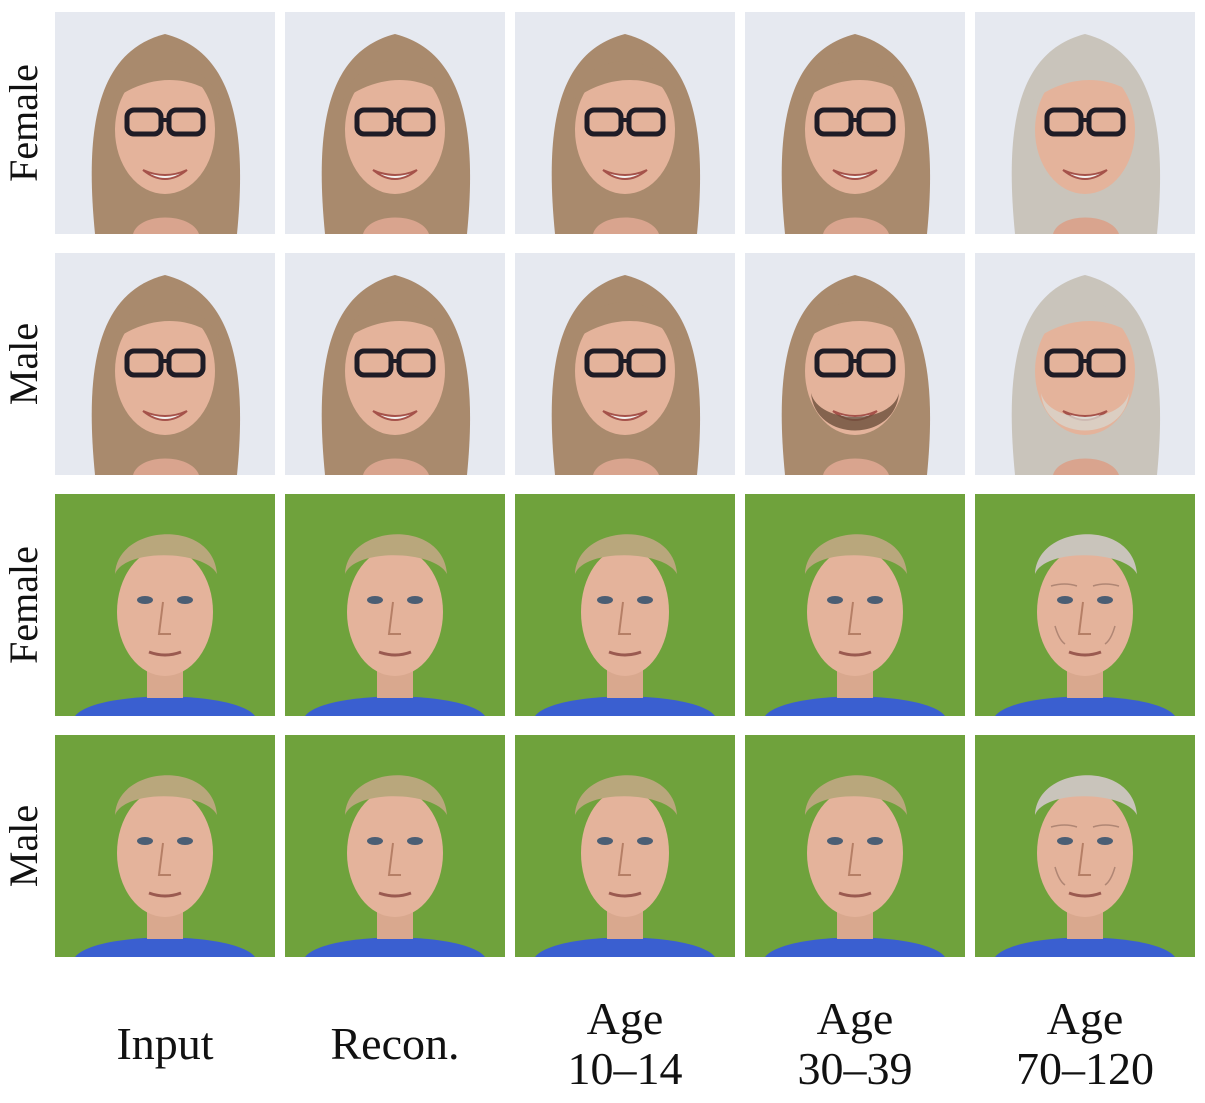 This screenshot has height=1103, width=1205. What do you see at coordinates (23, 364) in the screenshot?
I see `row-label-2: Male` at bounding box center [23, 364].